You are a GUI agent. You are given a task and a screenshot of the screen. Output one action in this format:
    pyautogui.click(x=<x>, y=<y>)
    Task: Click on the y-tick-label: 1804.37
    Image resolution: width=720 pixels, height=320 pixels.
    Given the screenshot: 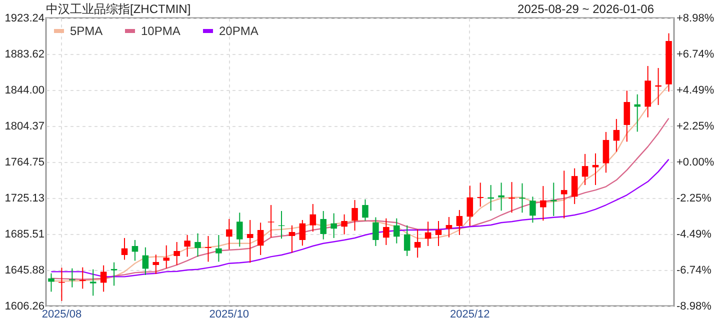 What is the action you would take?
    pyautogui.click(x=24, y=126)
    